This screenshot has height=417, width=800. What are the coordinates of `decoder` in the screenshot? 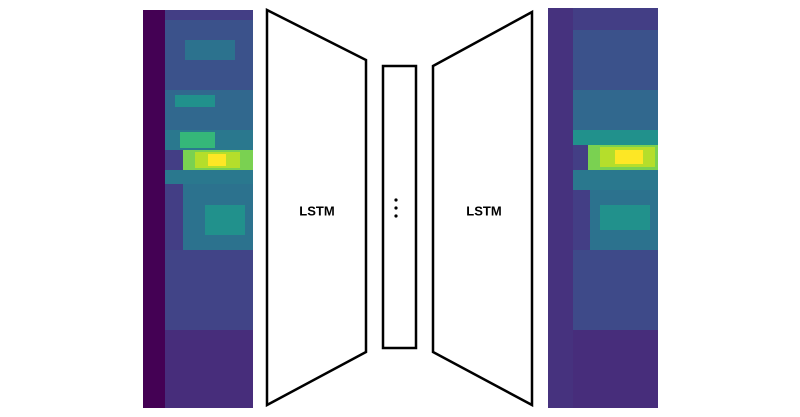 It's located at (482, 208).